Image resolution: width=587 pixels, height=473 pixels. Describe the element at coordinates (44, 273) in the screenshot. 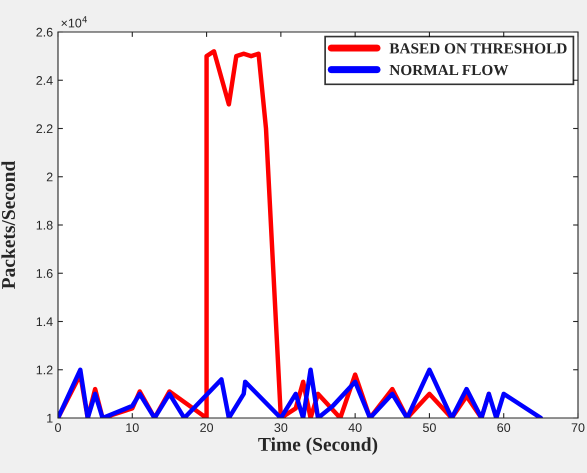

I see `y-tick-label: 1.6` at that location.